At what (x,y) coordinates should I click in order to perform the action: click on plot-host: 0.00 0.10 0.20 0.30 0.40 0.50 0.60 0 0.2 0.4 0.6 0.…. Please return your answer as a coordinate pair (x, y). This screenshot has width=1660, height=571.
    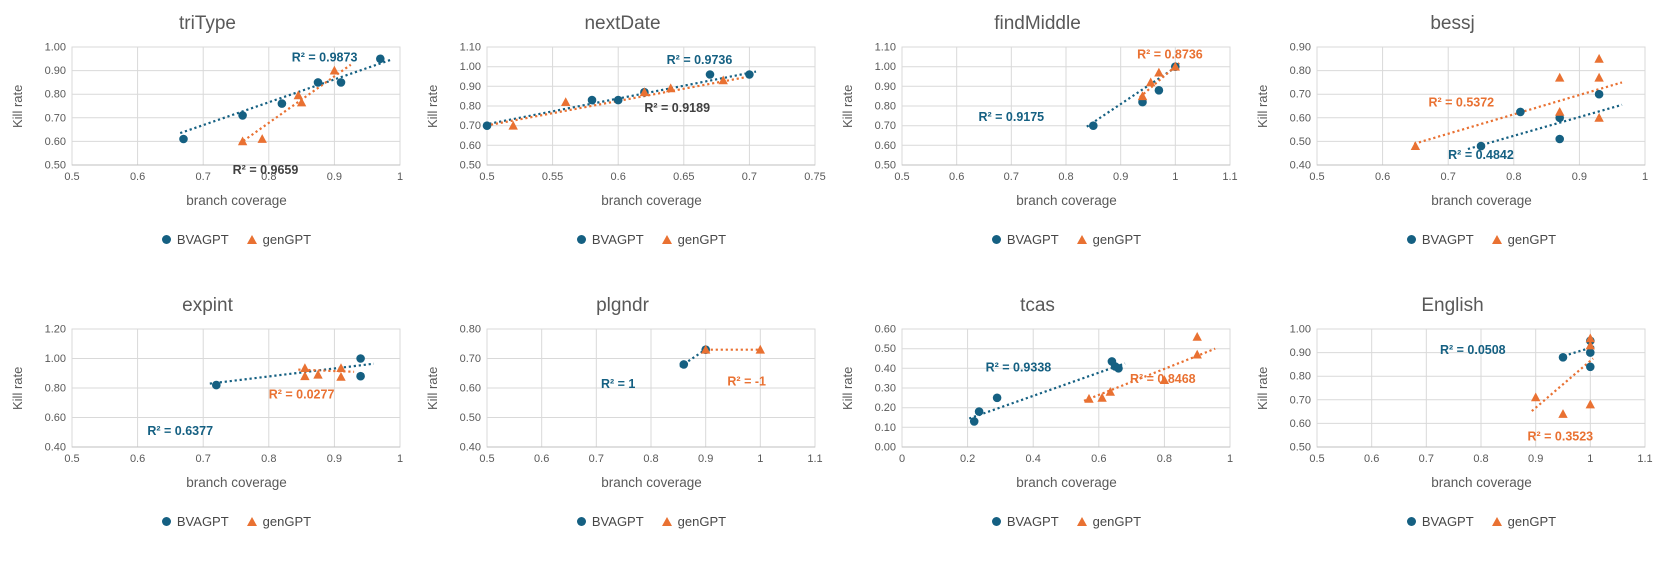
    Looking at the image, I should click on (1044, 397).